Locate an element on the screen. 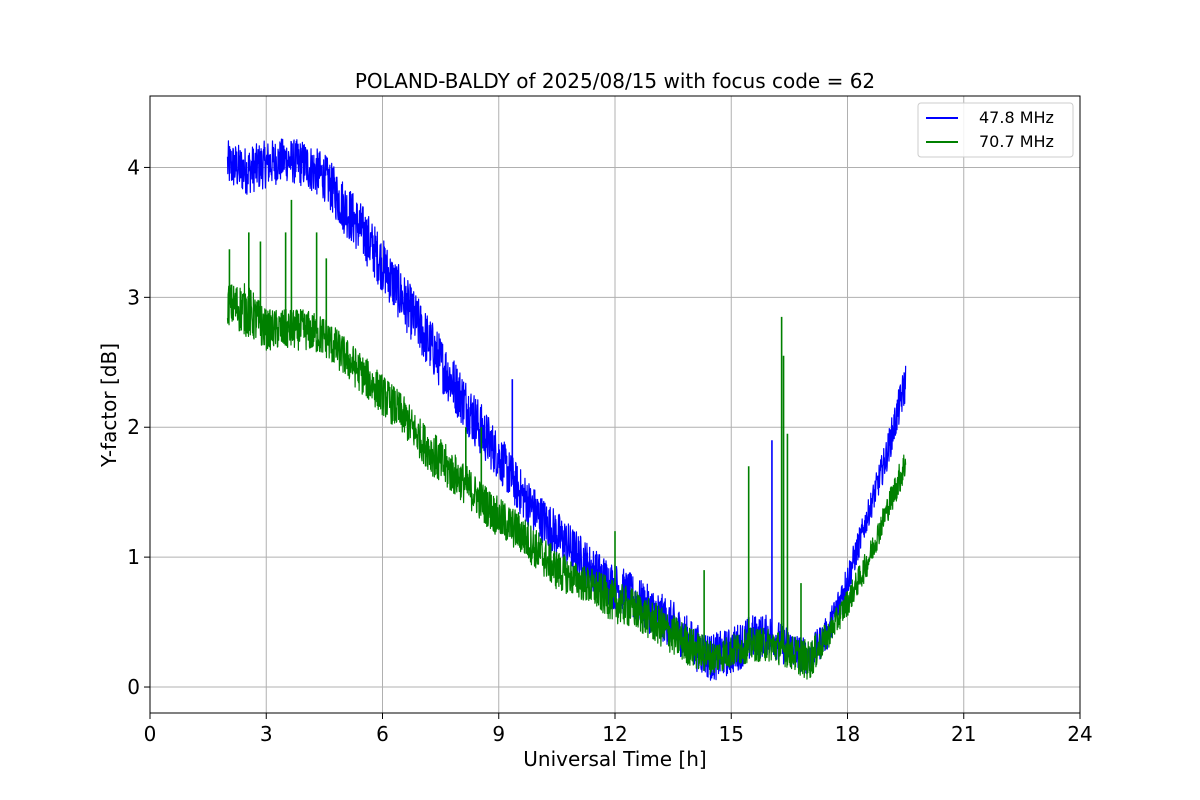 This screenshot has height=800, width=1200. x-tick-label: 3 is located at coordinates (266, 734).